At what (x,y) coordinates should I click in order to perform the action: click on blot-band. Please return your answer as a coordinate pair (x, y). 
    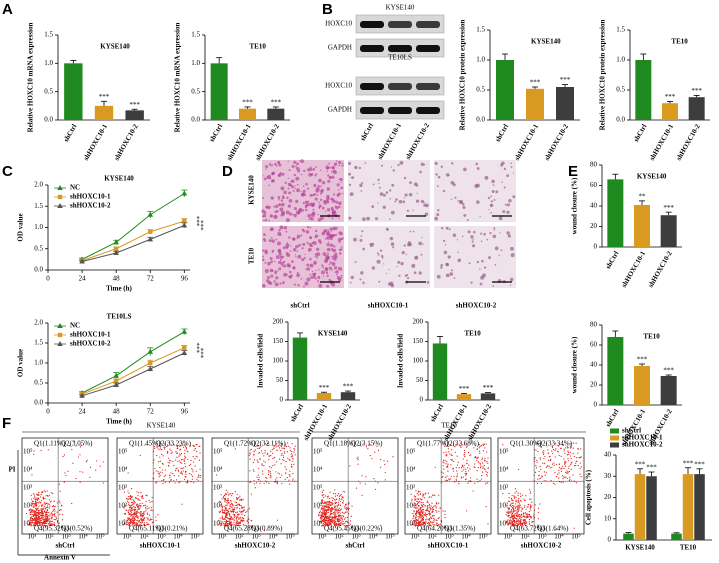
    Looking at the image, I should click on (400, 110).